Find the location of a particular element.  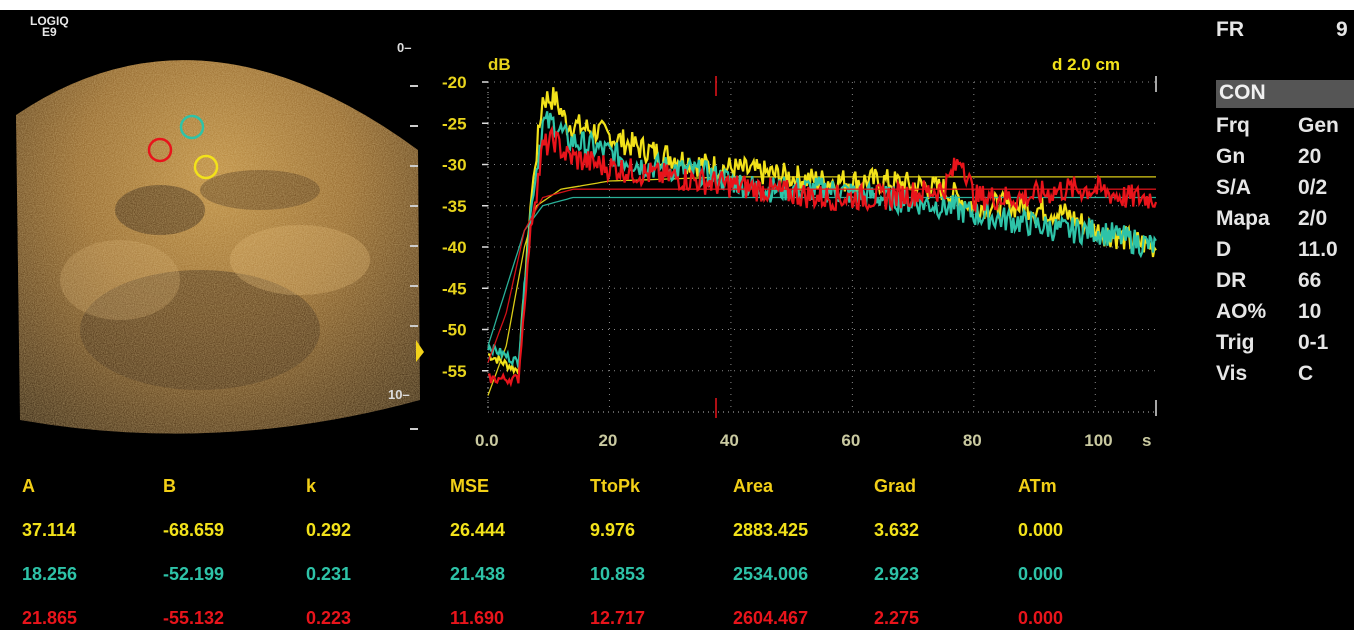

param-label: Gn is located at coordinates (1231, 156).